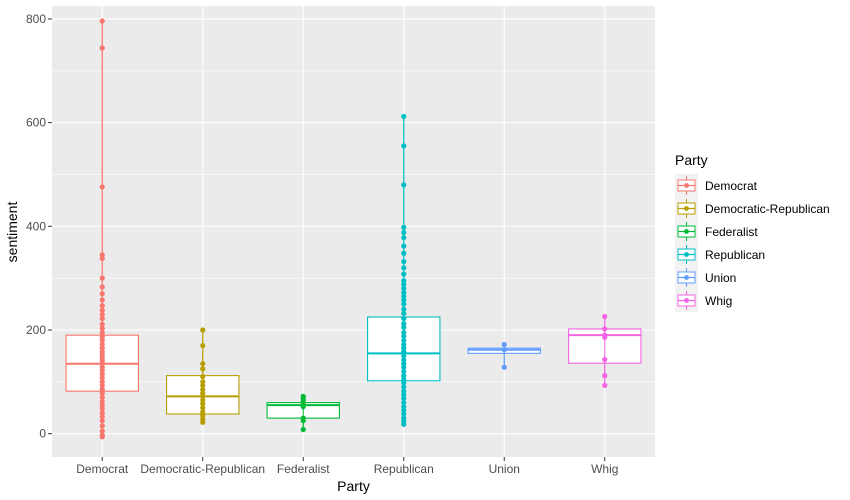 Image resolution: width=850 pixels, height=500 pixels. Describe the element at coordinates (102, 229) in the screenshot. I see `series-democrat` at that location.